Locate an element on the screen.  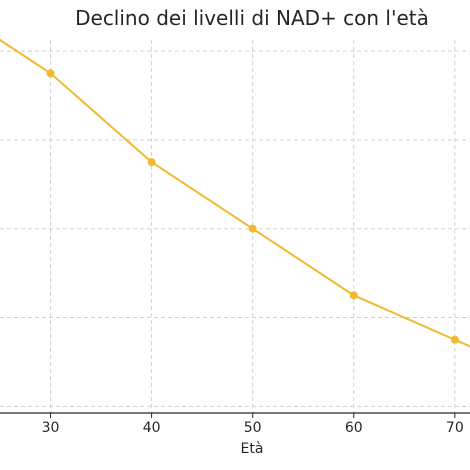
x-tick-label-4: 70 is located at coordinates (455, 428).